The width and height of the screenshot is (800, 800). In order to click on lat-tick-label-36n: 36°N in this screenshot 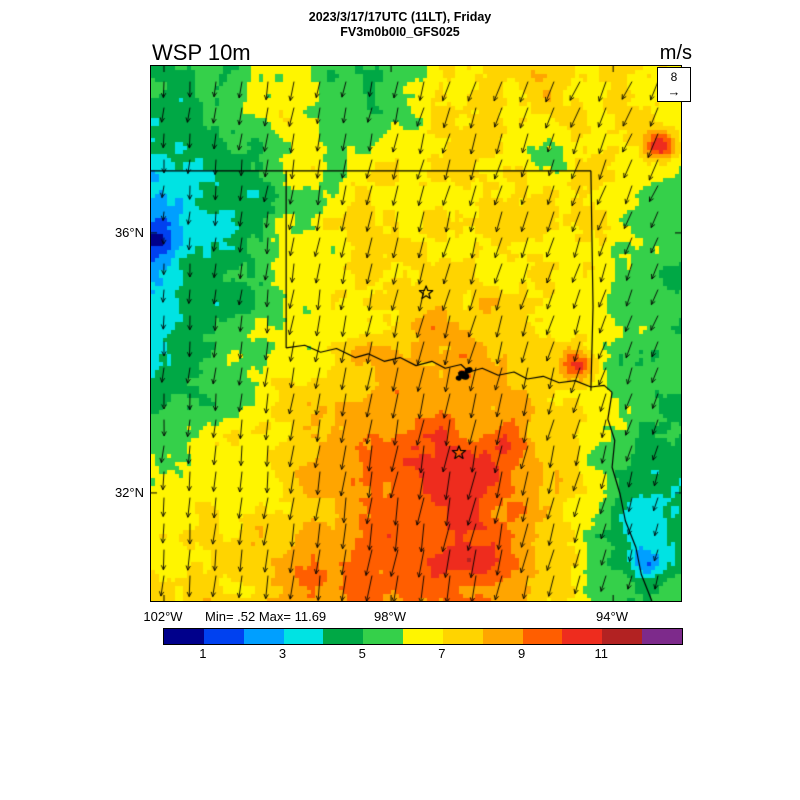, I will do `click(129, 232)`.